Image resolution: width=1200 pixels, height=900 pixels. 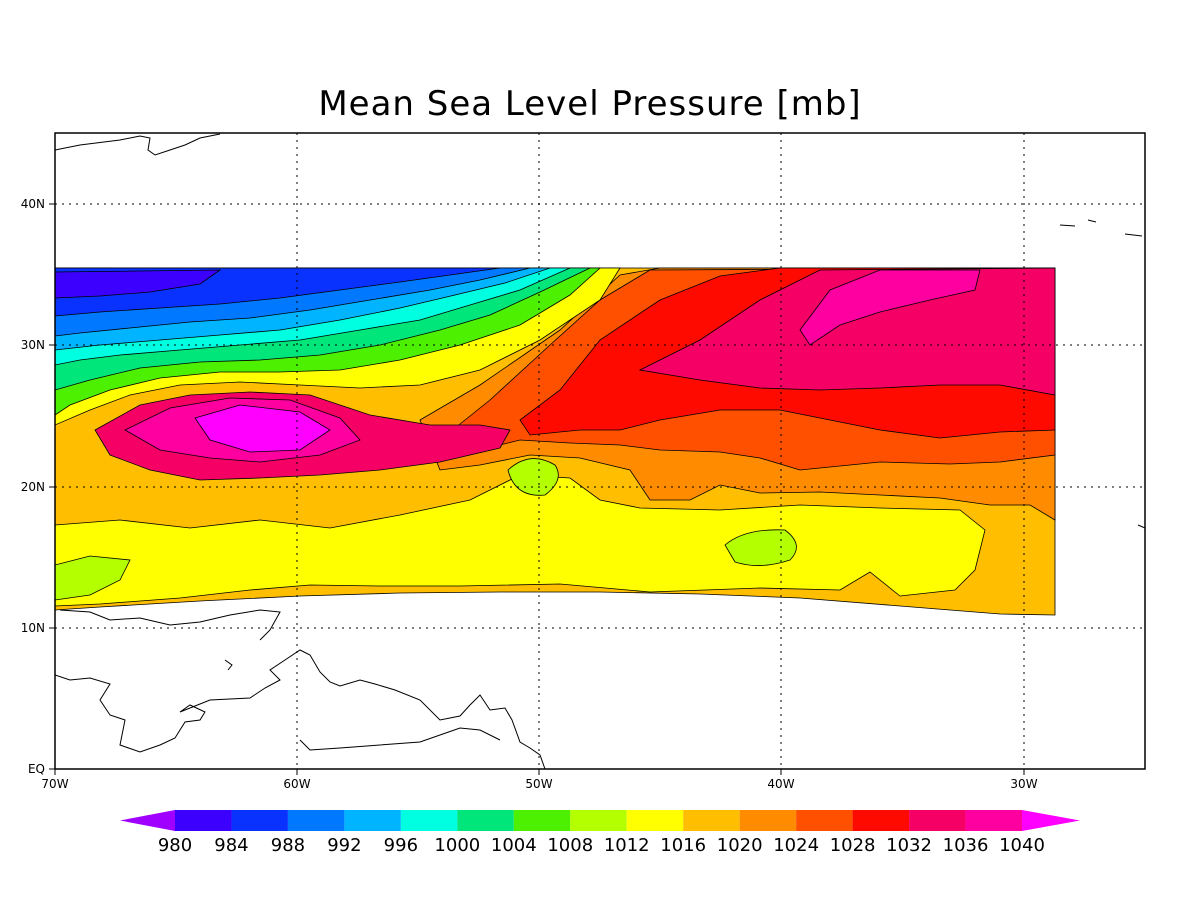 I want to click on high-1032-east, so click(x=847, y=331).